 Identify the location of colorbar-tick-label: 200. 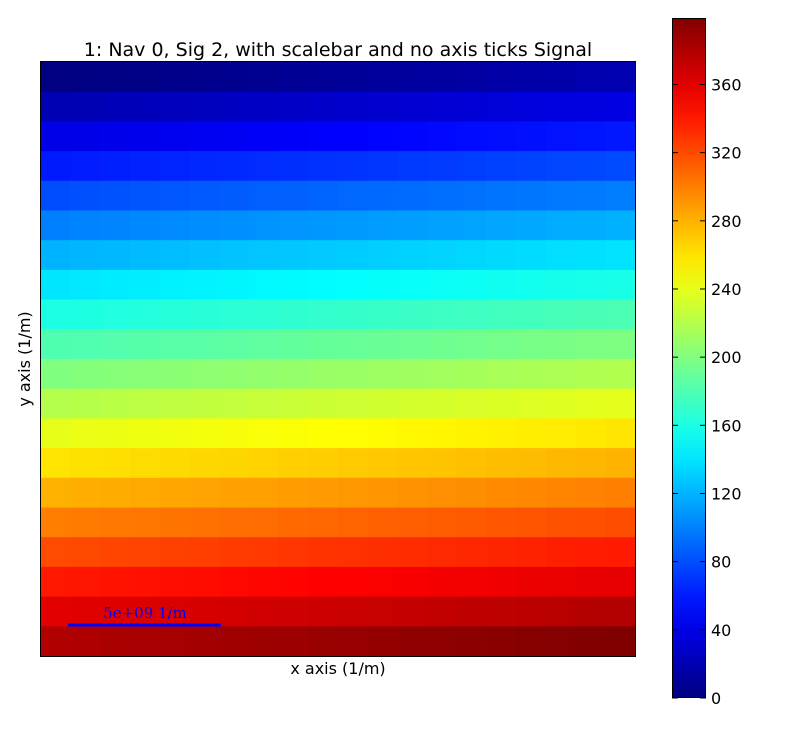
(726, 357).